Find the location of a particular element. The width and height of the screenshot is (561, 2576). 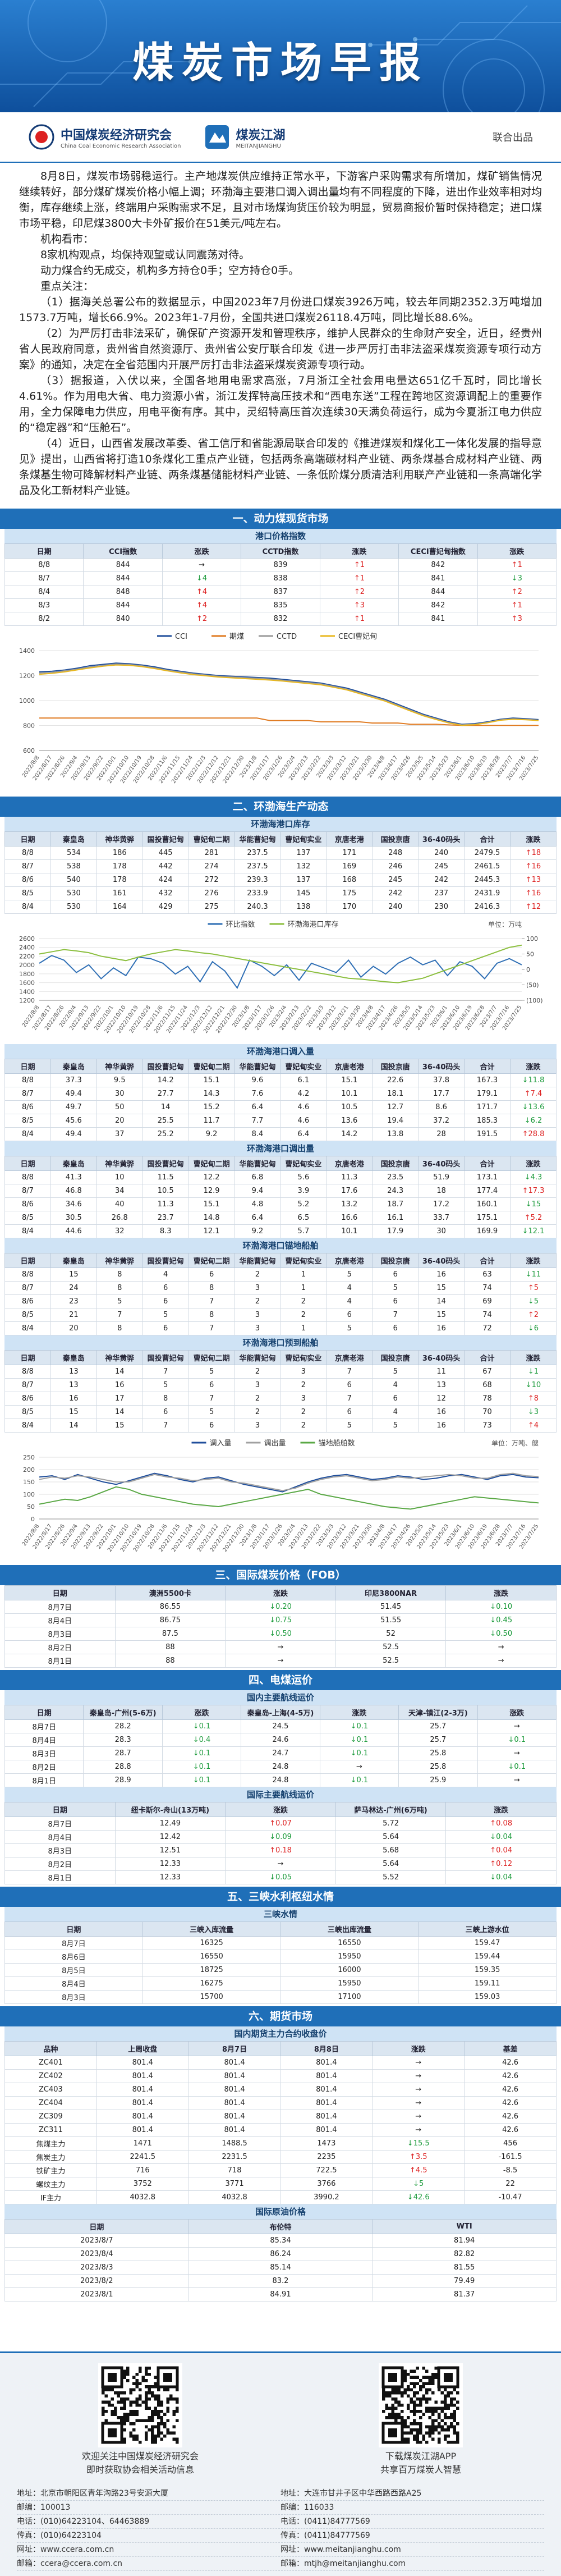

table-cell: 2023/8/2 is located at coordinates (96, 2281).